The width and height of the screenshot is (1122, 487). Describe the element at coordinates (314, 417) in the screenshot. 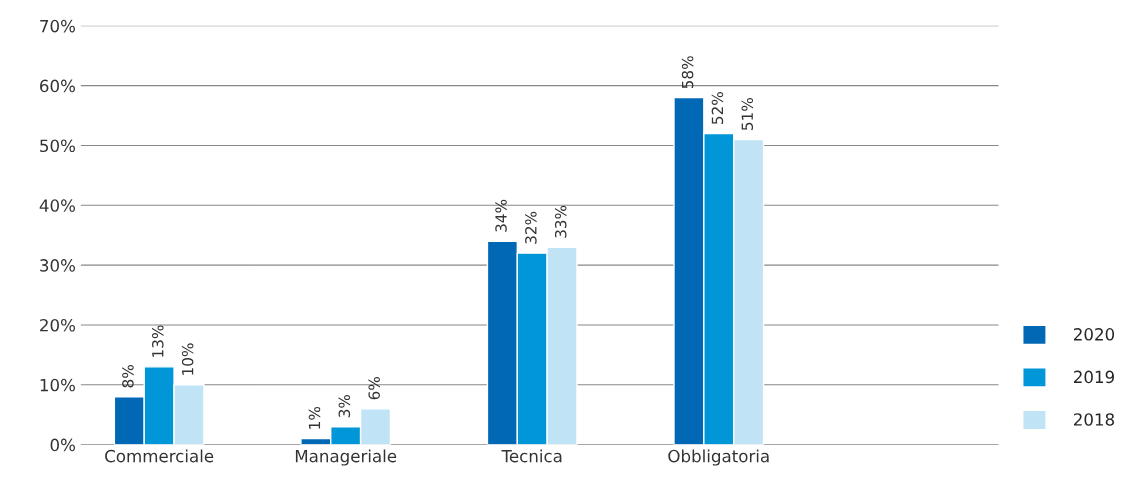

I see `data-label: 1%` at that location.